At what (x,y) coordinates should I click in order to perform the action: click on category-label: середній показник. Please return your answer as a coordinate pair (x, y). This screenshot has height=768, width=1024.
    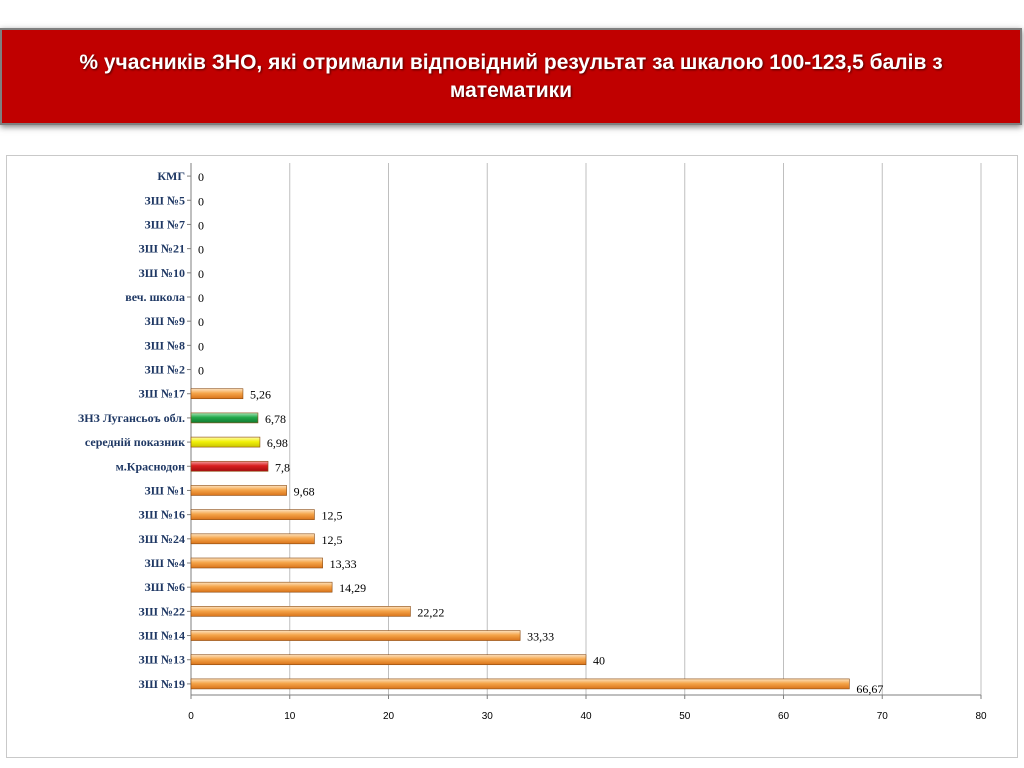
    Looking at the image, I should click on (135, 442).